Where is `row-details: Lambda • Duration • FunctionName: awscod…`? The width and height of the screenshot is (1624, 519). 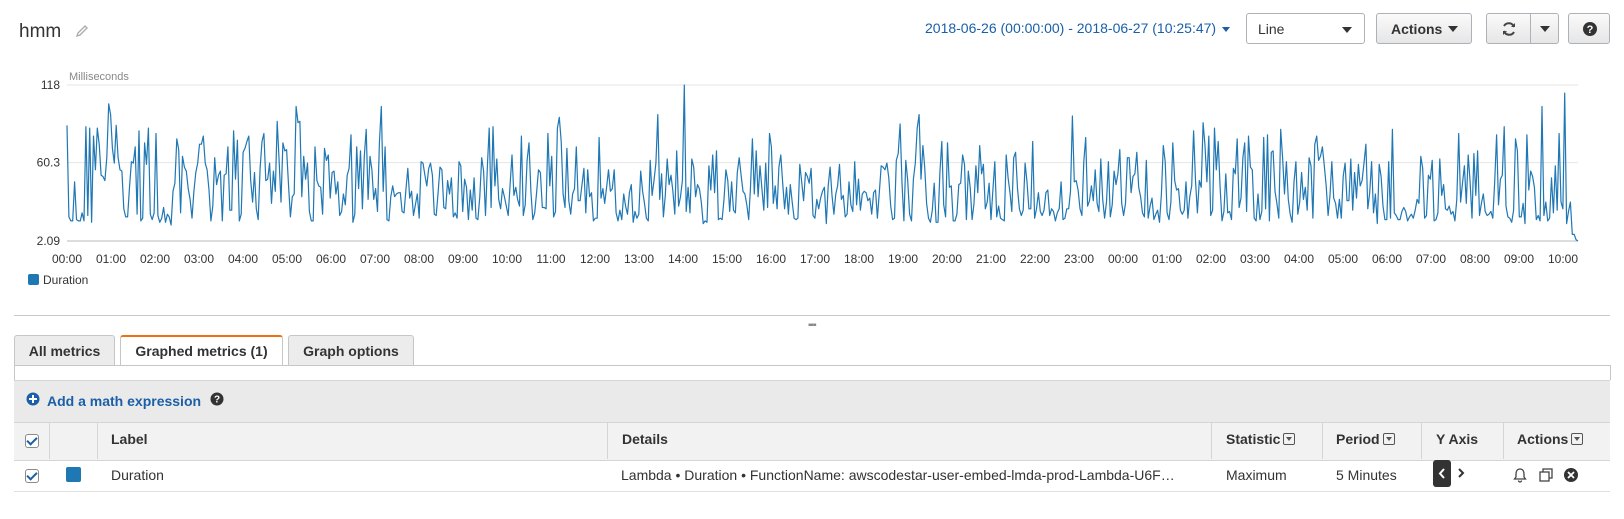
row-details: Lambda • Duration • FunctionName: awscod… is located at coordinates (898, 475).